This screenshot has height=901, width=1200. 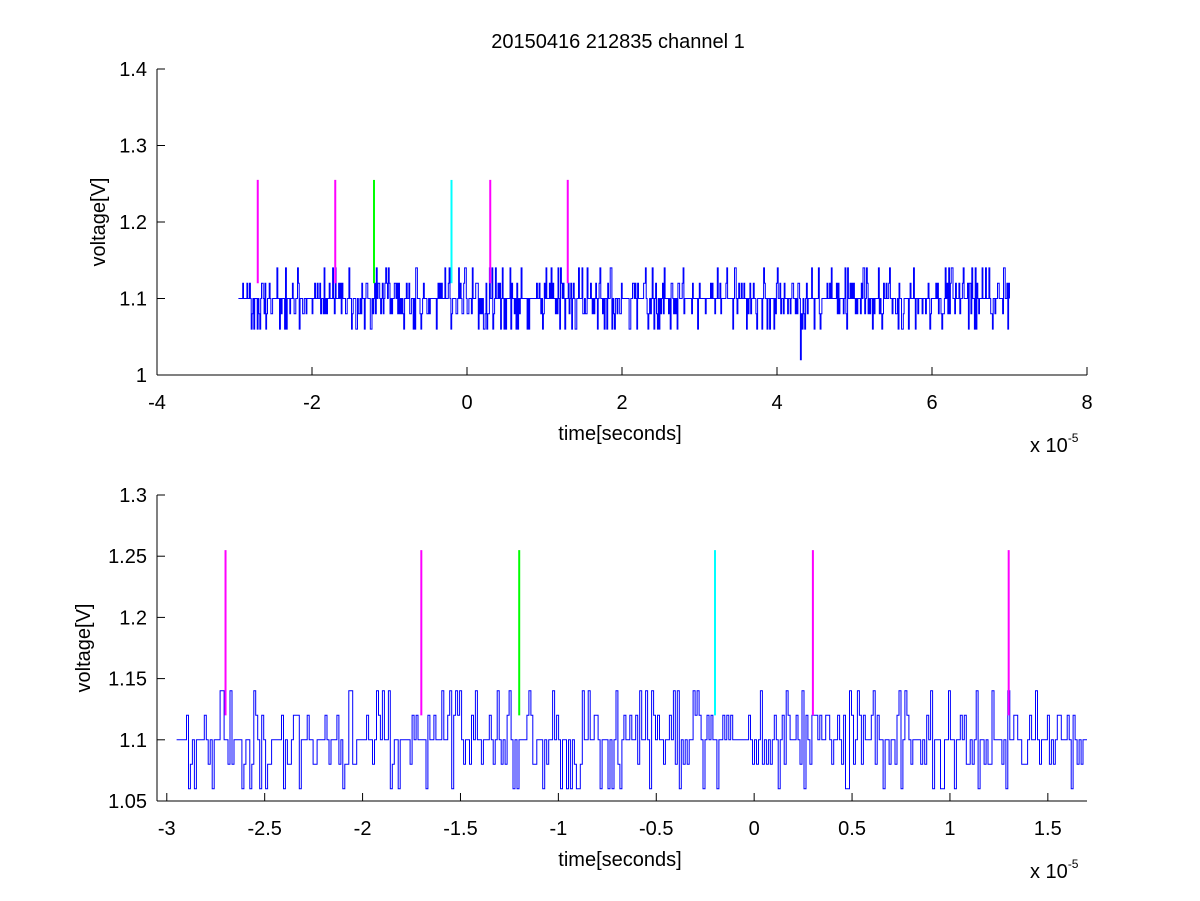 I want to click on x-exponent-top: x 10-5, so click(x=1054, y=444).